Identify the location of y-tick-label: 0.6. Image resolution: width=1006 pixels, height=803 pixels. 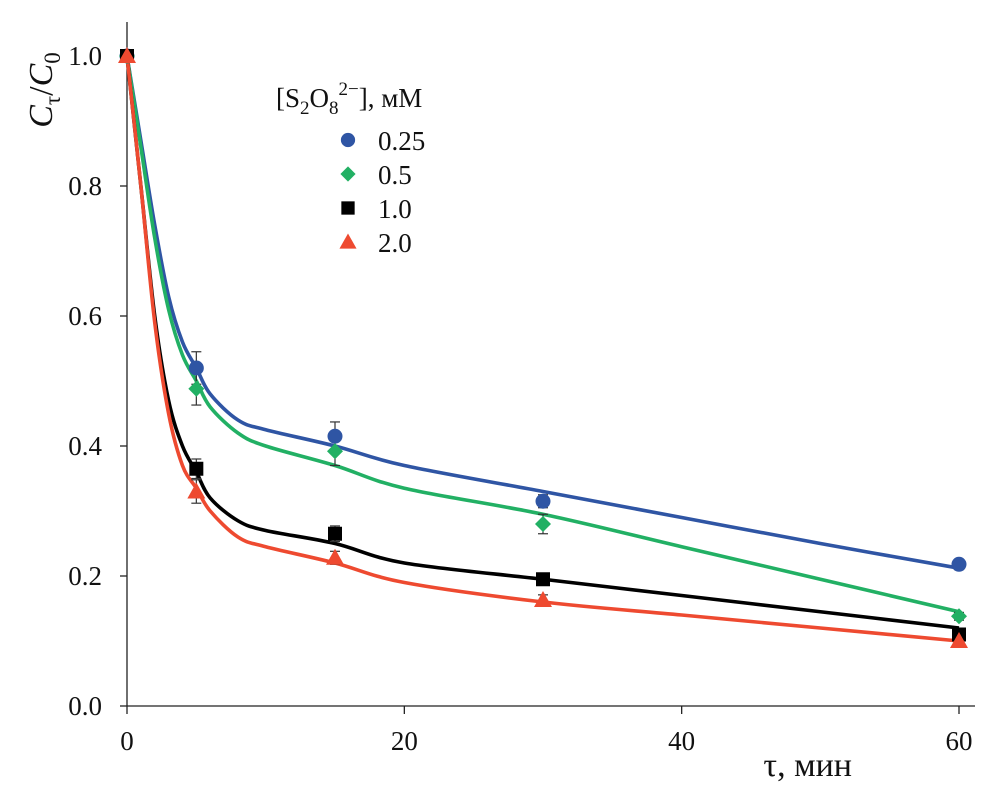
(85, 316).